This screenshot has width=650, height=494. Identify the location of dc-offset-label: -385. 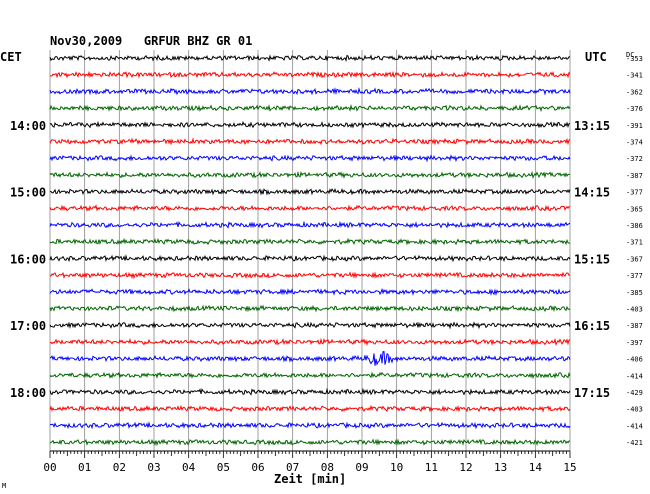
(634, 293).